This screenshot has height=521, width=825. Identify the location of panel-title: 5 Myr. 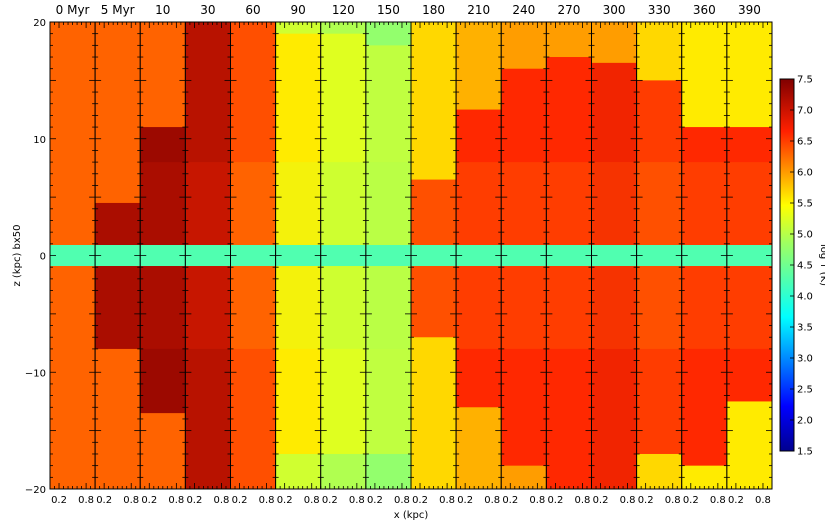
(118, 10).